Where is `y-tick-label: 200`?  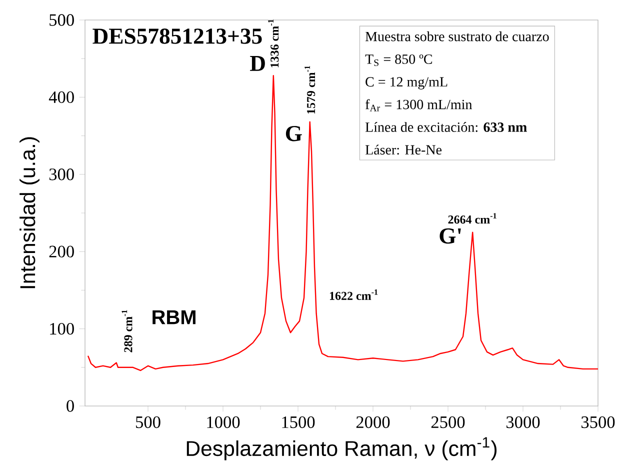
y-tick-label: 200 is located at coordinates (61, 252).